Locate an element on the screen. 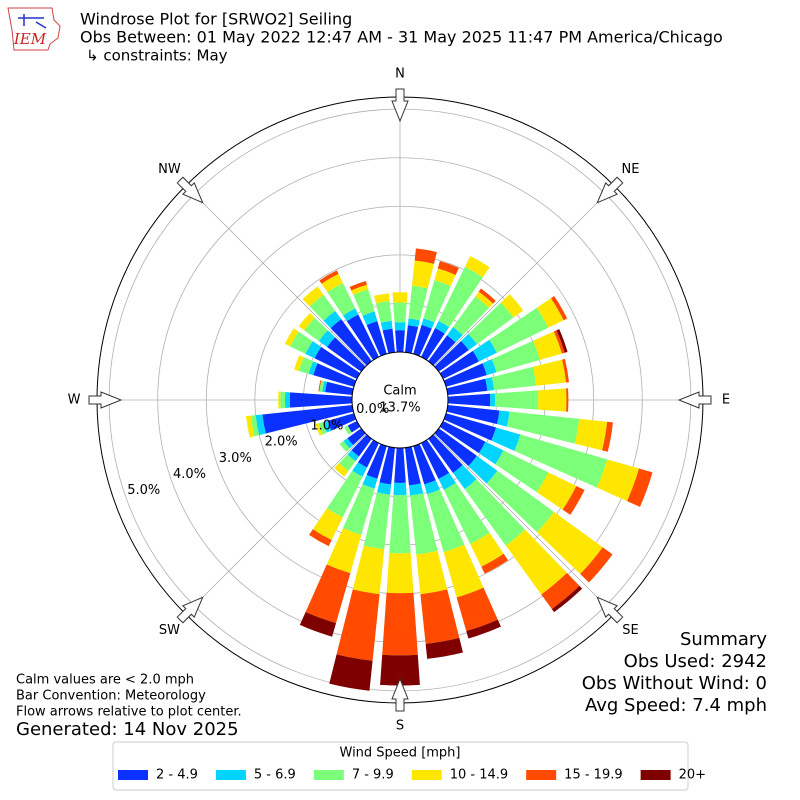  summary-title: Summary is located at coordinates (723, 639).